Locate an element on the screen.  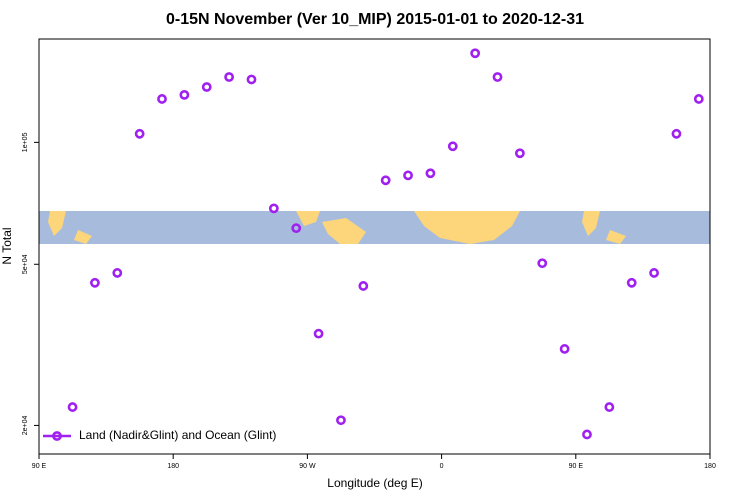
y-axis-label: N Total is located at coordinates (7, 245).